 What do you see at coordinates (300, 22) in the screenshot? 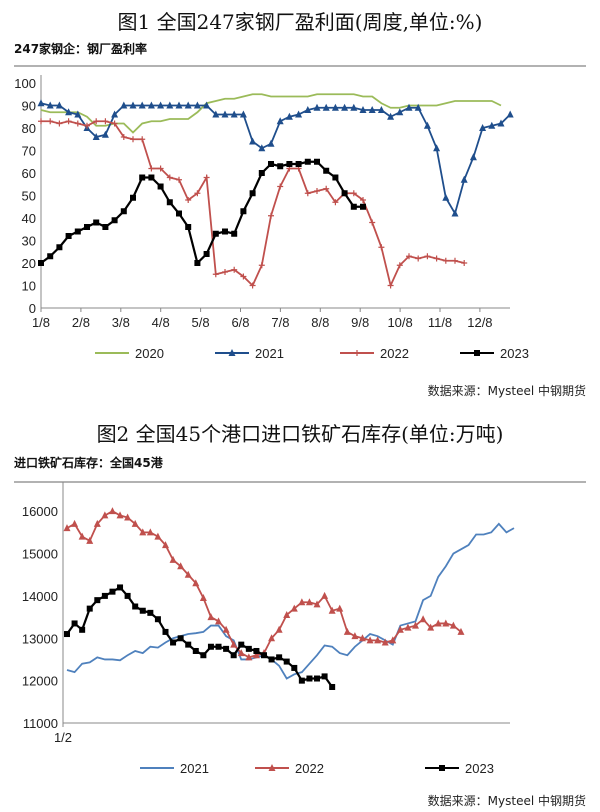
I see `figure1-title: 图1 全国247家钢厂盈利面(周度,单位:%)` at bounding box center [300, 22].